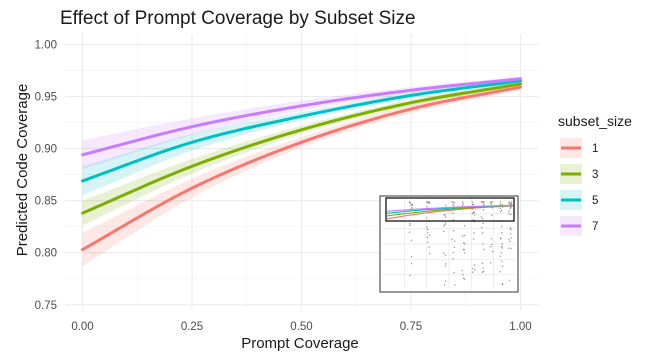  I want to click on inset-thumbnail, so click(449, 244).